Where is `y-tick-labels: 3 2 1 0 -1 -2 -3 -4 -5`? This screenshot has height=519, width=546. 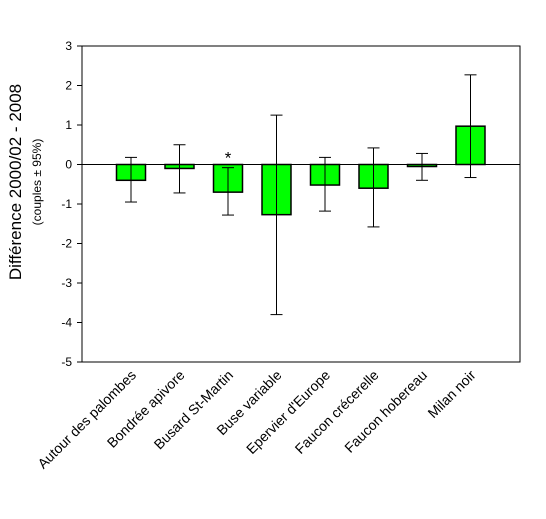
y-tick-labels: 3 2 1 0 -1 -2 -3 -4 -5 is located at coordinates (66, 204).